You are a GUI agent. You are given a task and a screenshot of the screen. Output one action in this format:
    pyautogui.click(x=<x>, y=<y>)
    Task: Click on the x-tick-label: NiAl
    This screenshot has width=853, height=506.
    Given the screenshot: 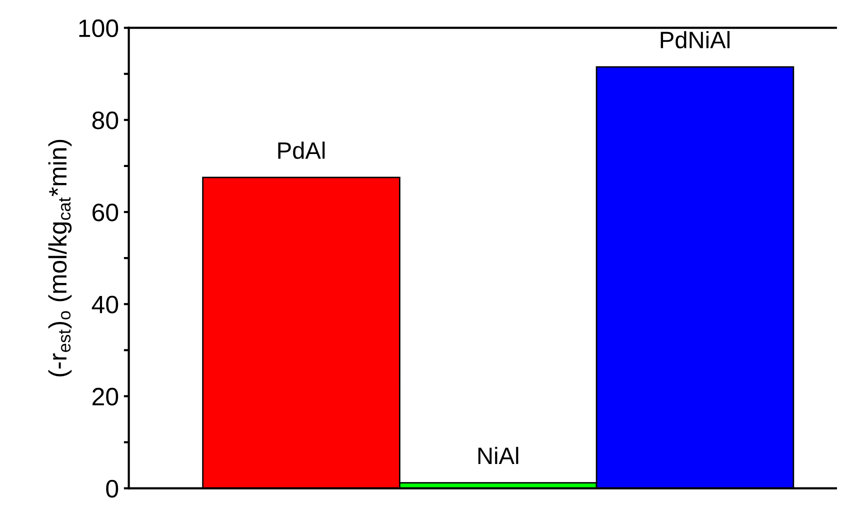 What is the action you would take?
    pyautogui.click(x=498, y=455)
    